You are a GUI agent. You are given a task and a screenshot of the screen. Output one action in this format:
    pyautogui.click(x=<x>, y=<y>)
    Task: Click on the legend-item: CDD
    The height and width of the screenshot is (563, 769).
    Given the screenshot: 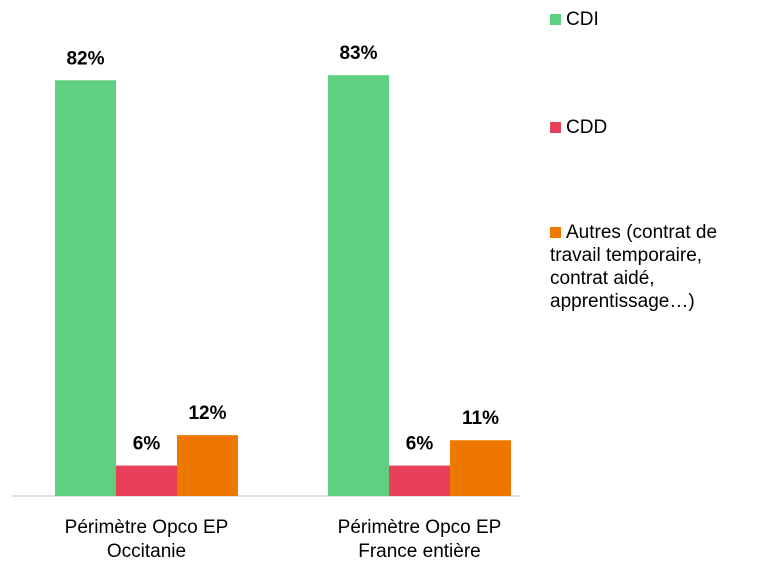 What is the action you would take?
    pyautogui.click(x=657, y=127)
    